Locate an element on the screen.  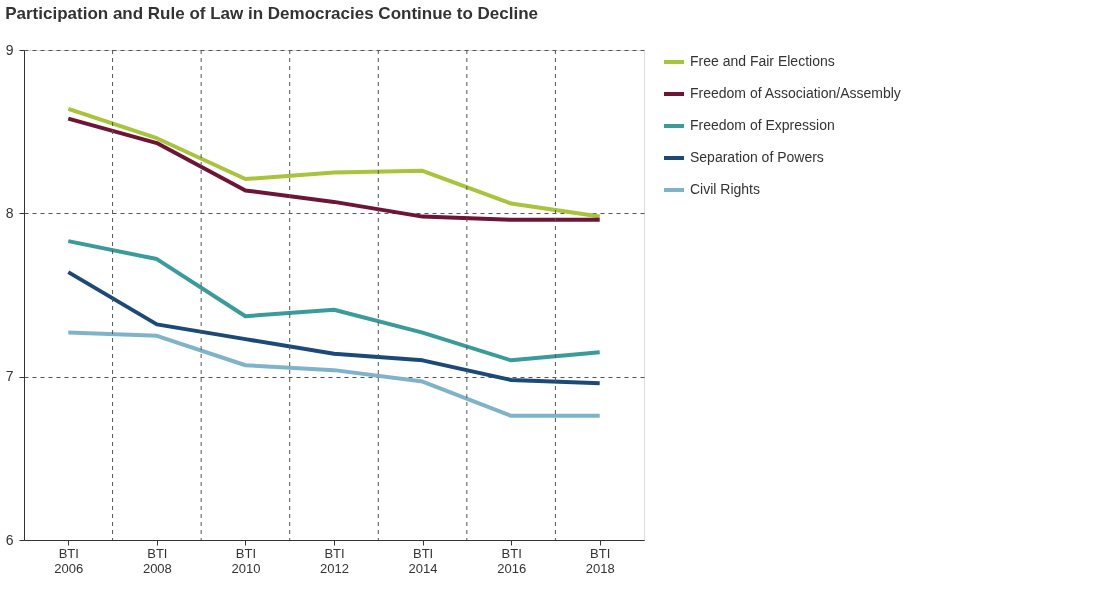
x-tick-label: BTI 2010 is located at coordinates (246, 560).